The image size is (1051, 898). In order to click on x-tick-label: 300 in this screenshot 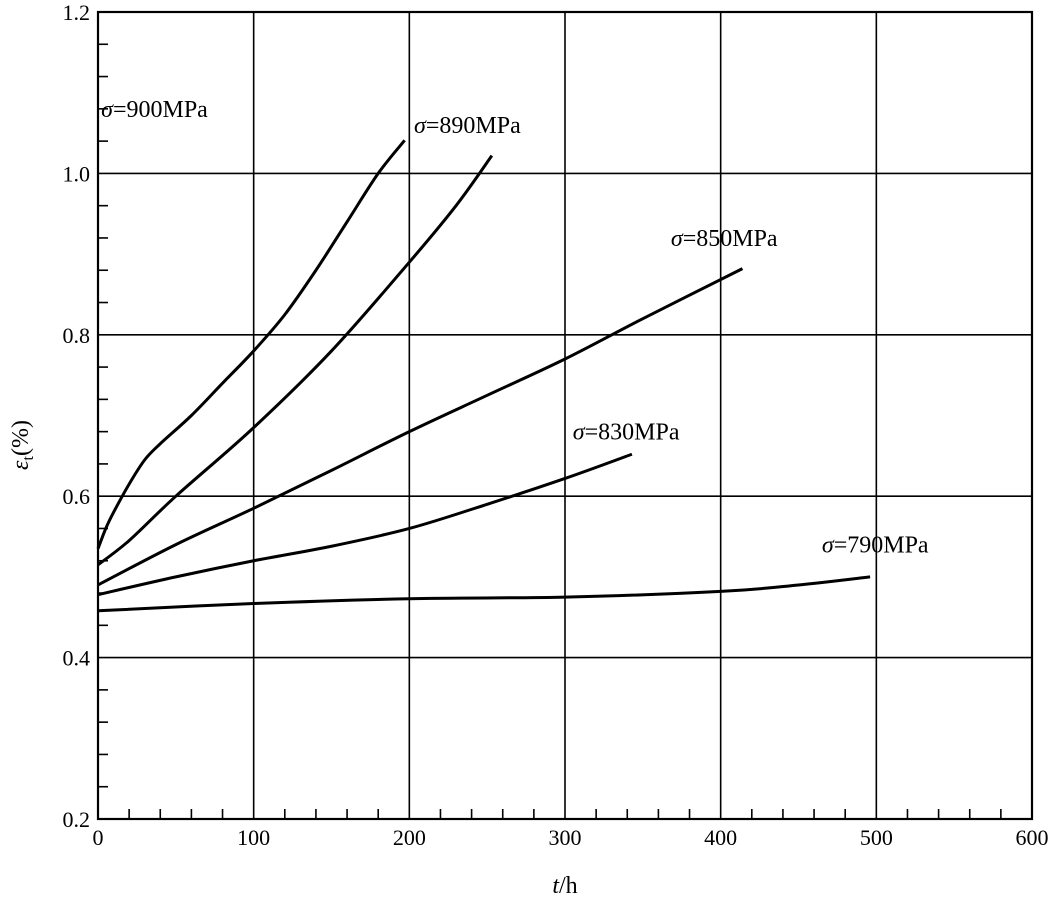, I will do `click(565, 837)`.